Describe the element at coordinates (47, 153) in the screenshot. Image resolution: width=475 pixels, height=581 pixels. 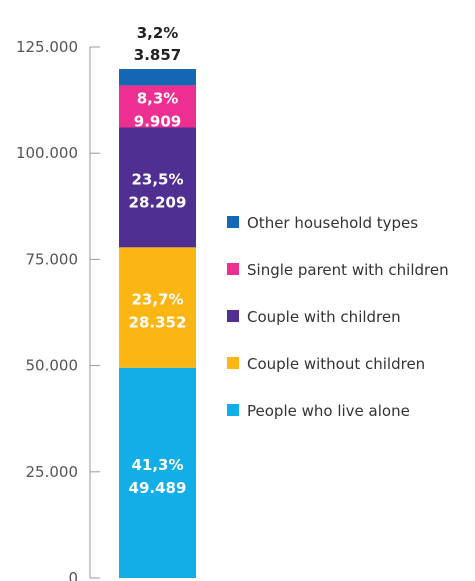
I see `y-tick-label: 100.000` at that location.